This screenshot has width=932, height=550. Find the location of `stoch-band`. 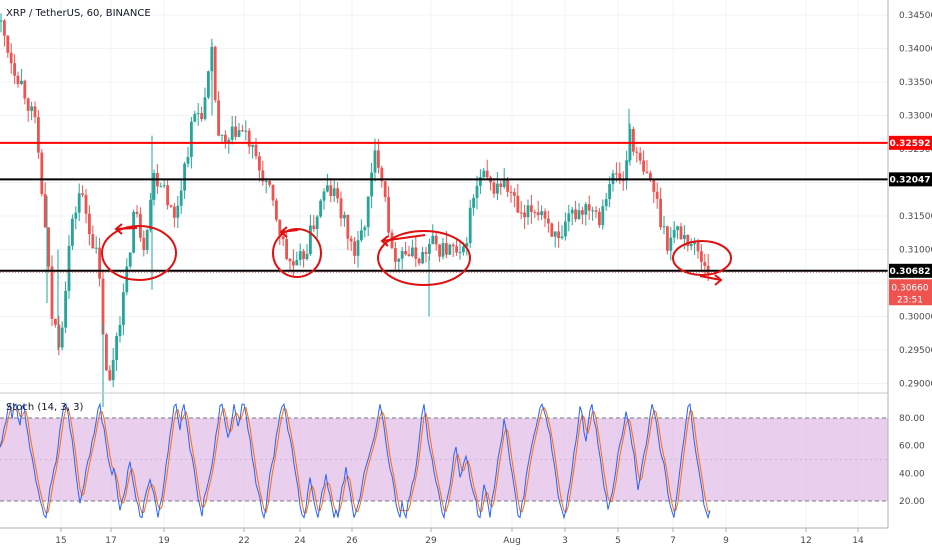

stoch-band is located at coordinates (444, 459).